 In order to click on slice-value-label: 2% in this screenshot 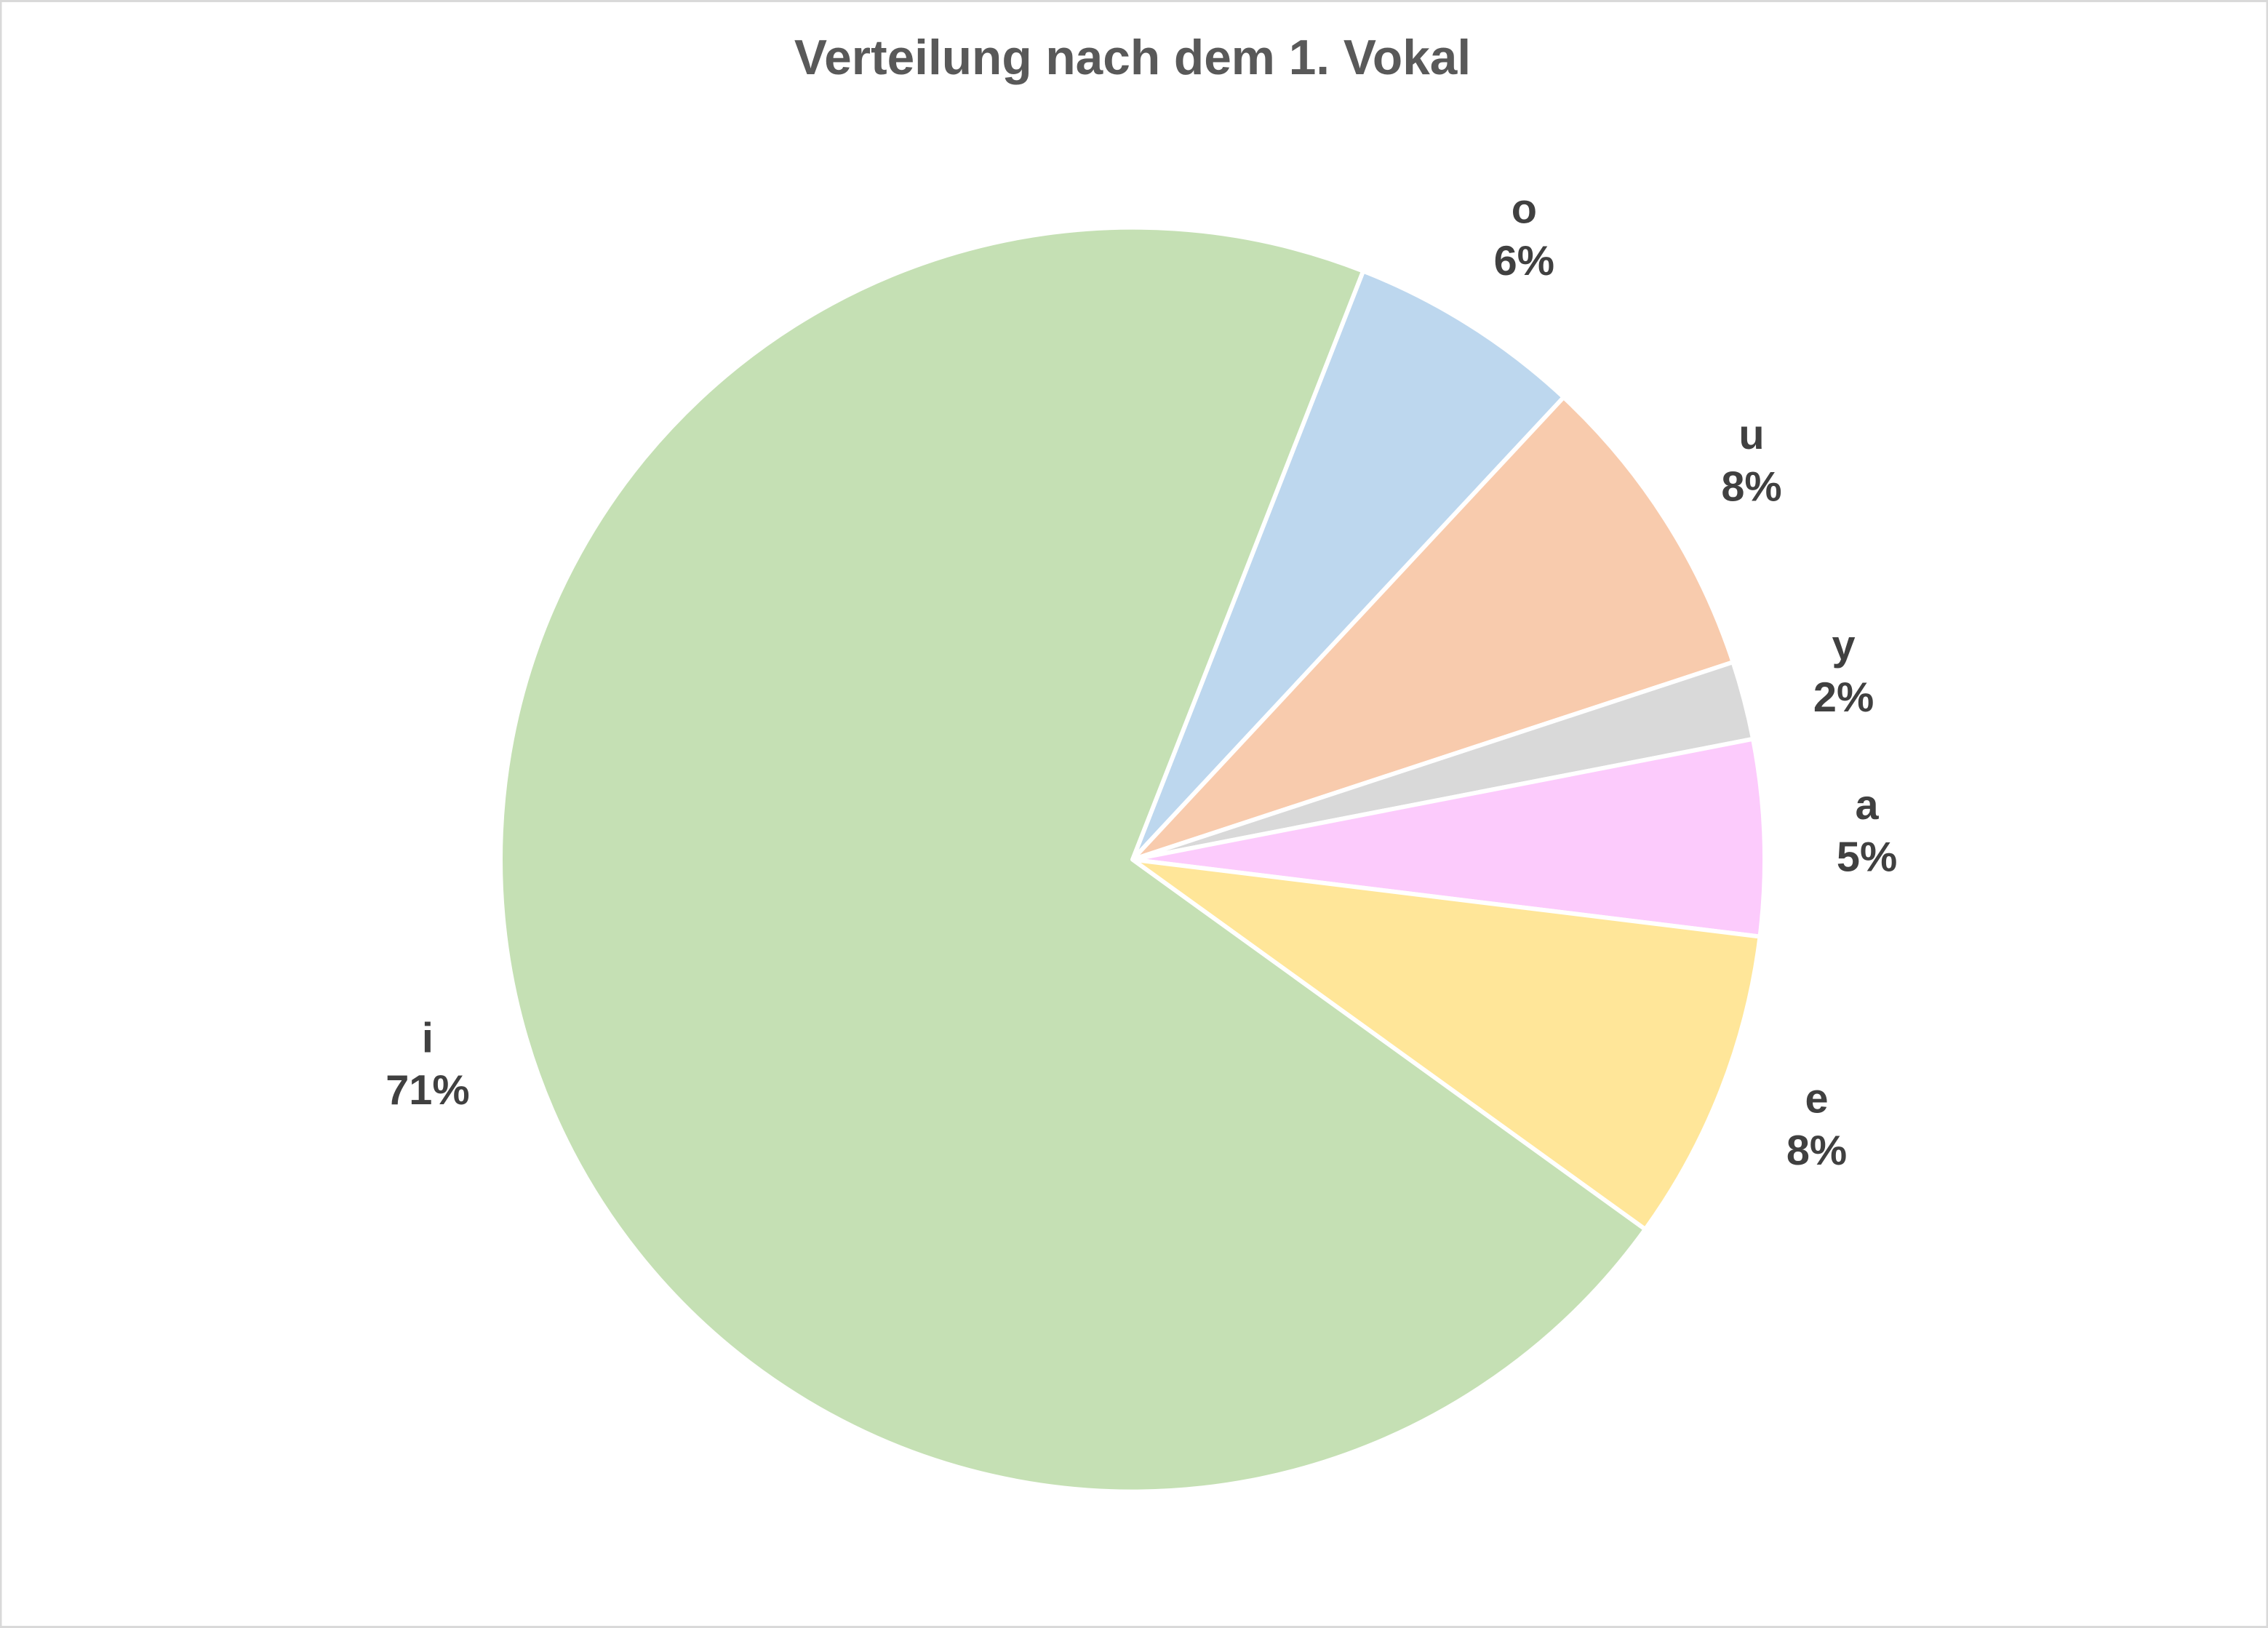, I will do `click(1844, 697)`.